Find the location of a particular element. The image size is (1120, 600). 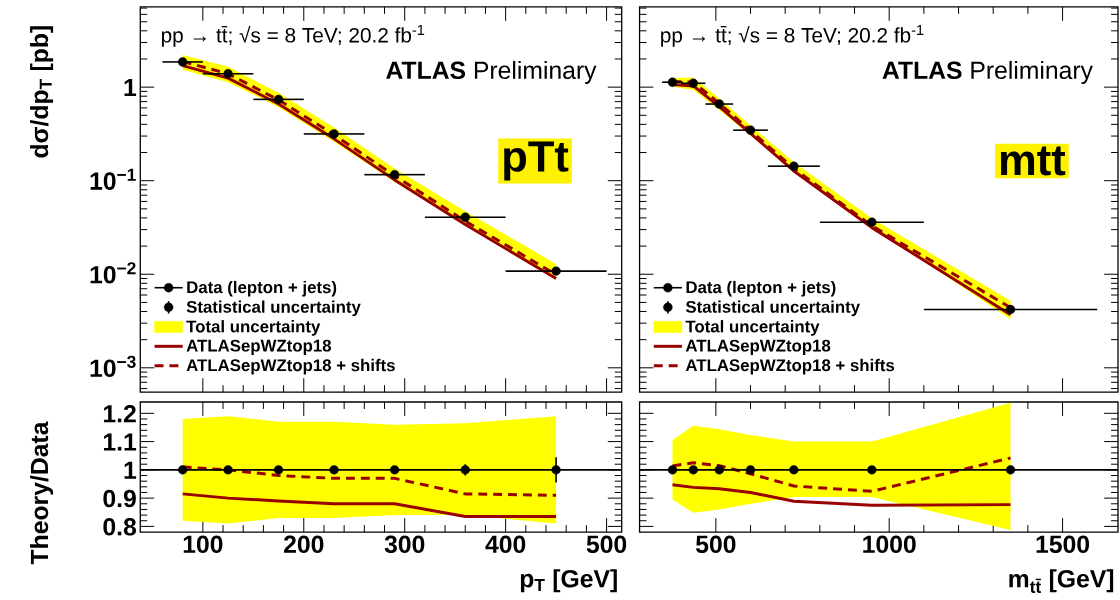

y-tick-label: 1.2 is located at coordinates (119, 414).